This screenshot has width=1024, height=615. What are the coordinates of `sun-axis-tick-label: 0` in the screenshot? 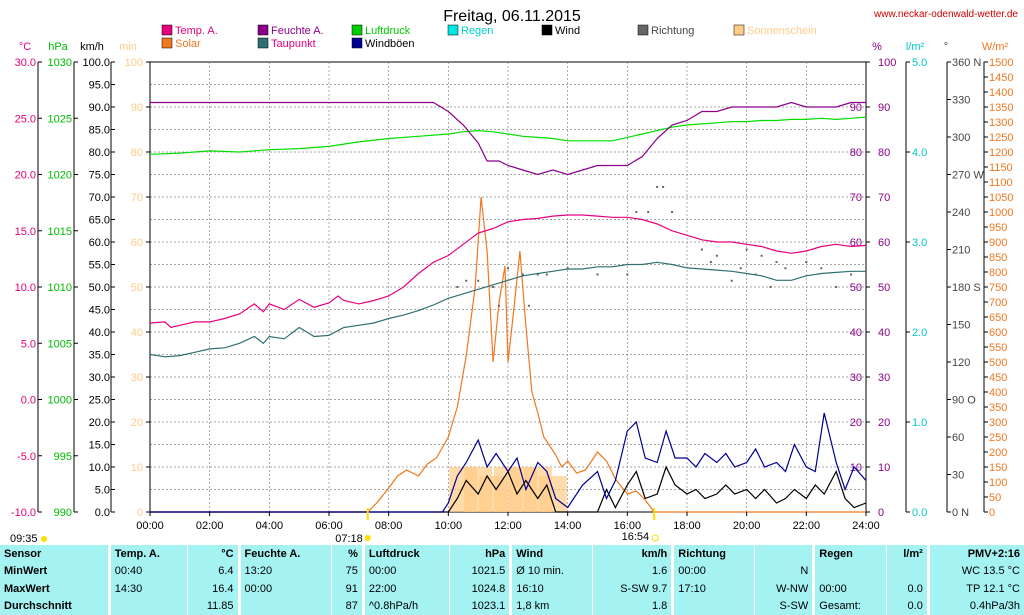 It's located at (140, 513).